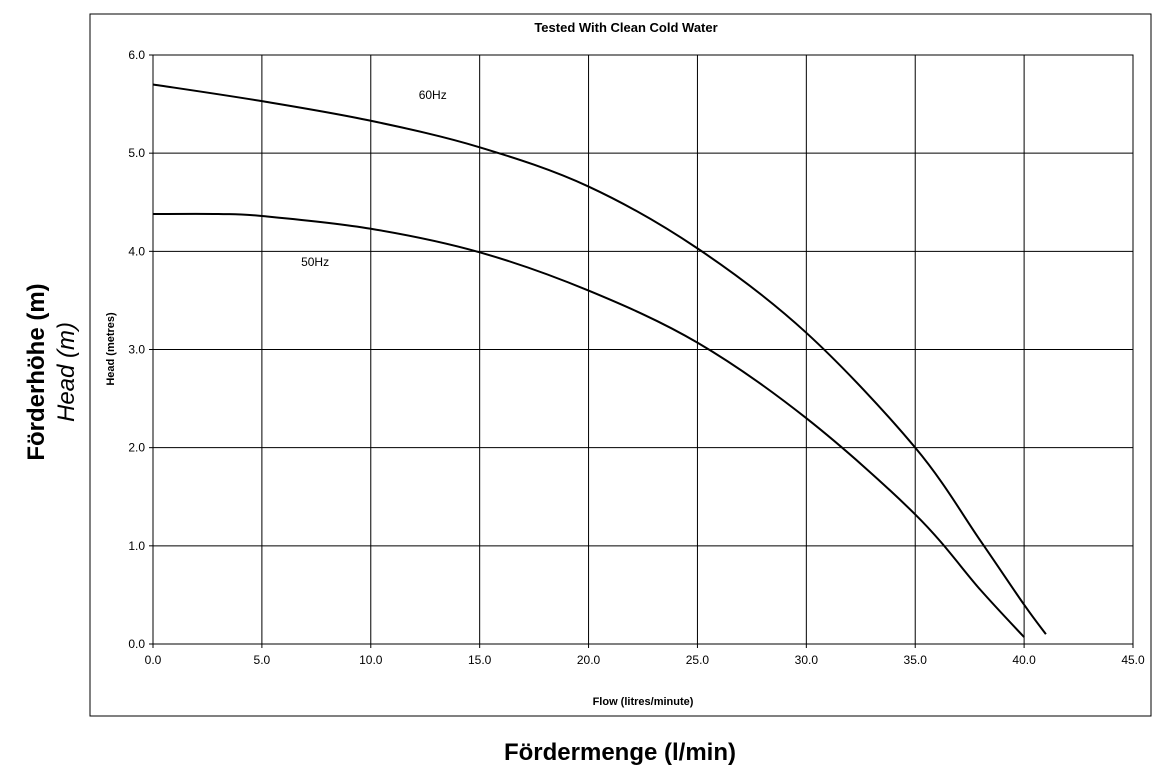 This screenshot has width=1154, height=765. What do you see at coordinates (136, 448) in the screenshot?
I see `y-tick-label: 2.0` at bounding box center [136, 448].